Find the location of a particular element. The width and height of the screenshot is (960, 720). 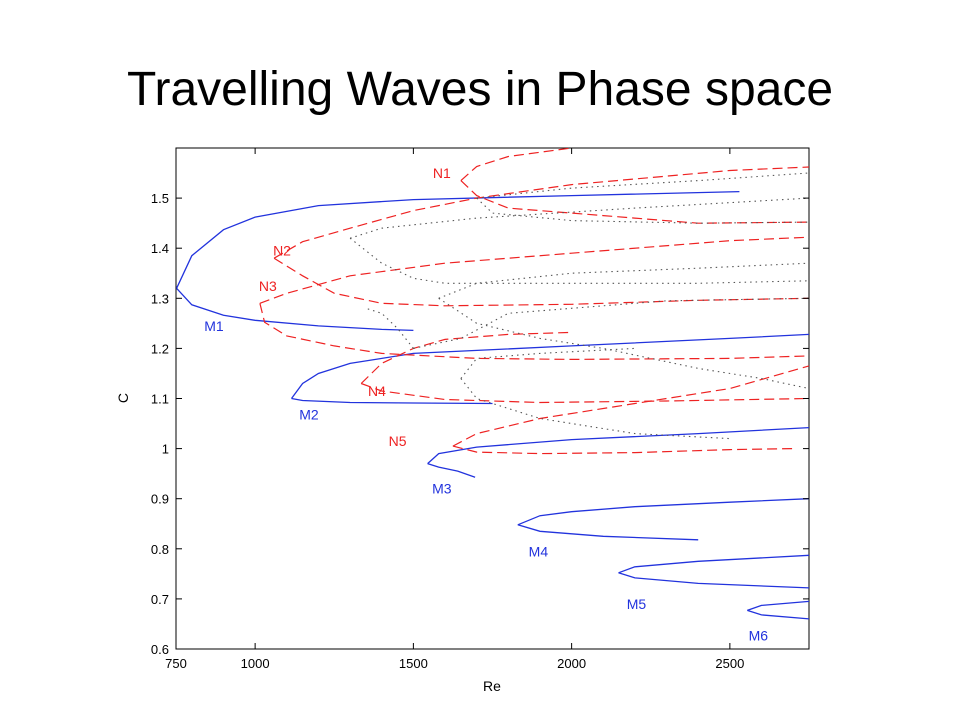

series-n5-upper-branch is located at coordinates (631, 406).